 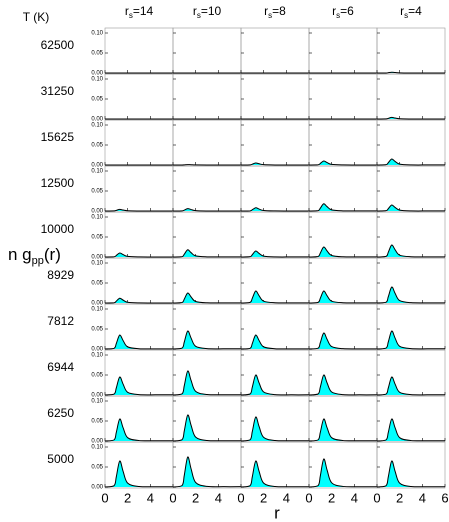 What do you see at coordinates (60, 367) in the screenshot?
I see `row-label: 6944` at bounding box center [60, 367].